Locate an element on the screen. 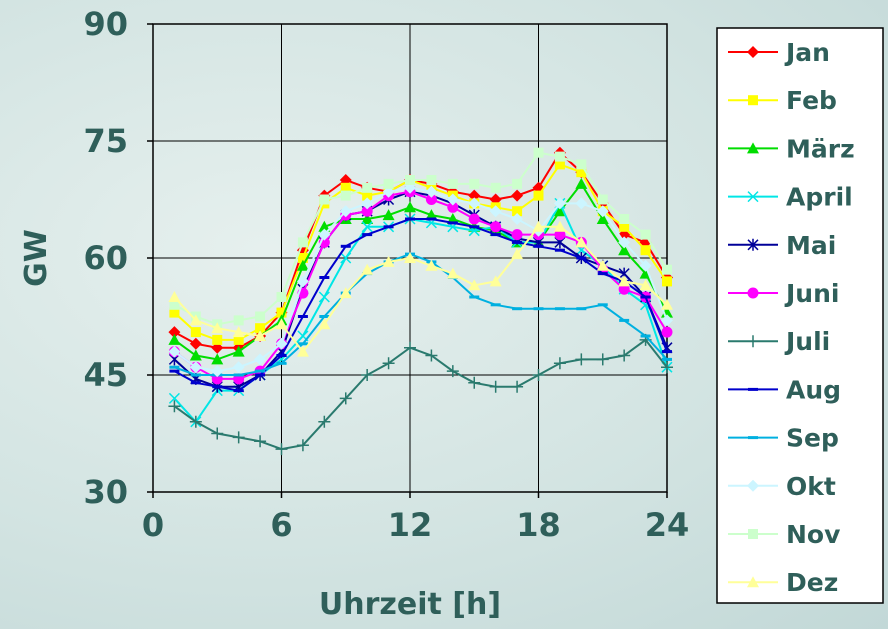 The height and width of the screenshot is (629, 888). x-tick-label: 12 is located at coordinates (410, 525).